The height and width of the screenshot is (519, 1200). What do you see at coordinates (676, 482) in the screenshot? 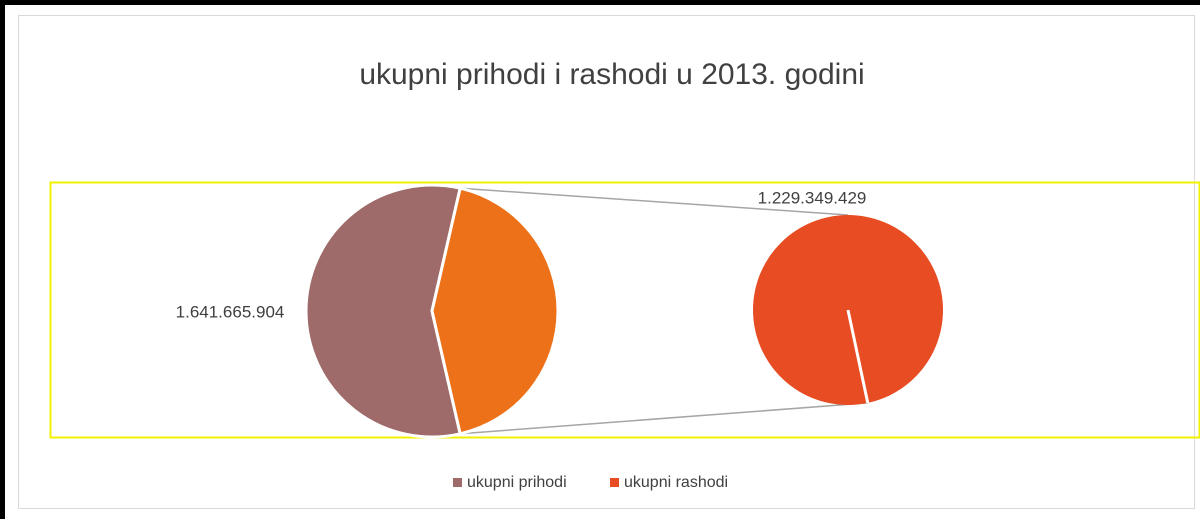
I see `legend-label: ukupni rashodi` at bounding box center [676, 482].